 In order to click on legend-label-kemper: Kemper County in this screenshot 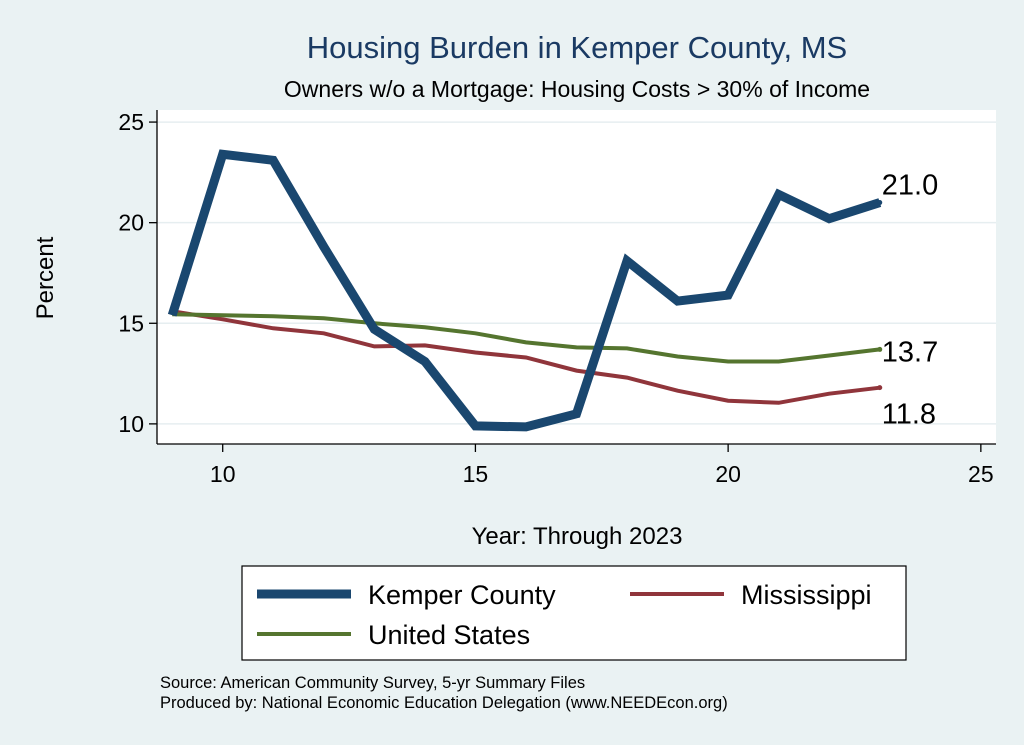, I will do `click(462, 595)`.